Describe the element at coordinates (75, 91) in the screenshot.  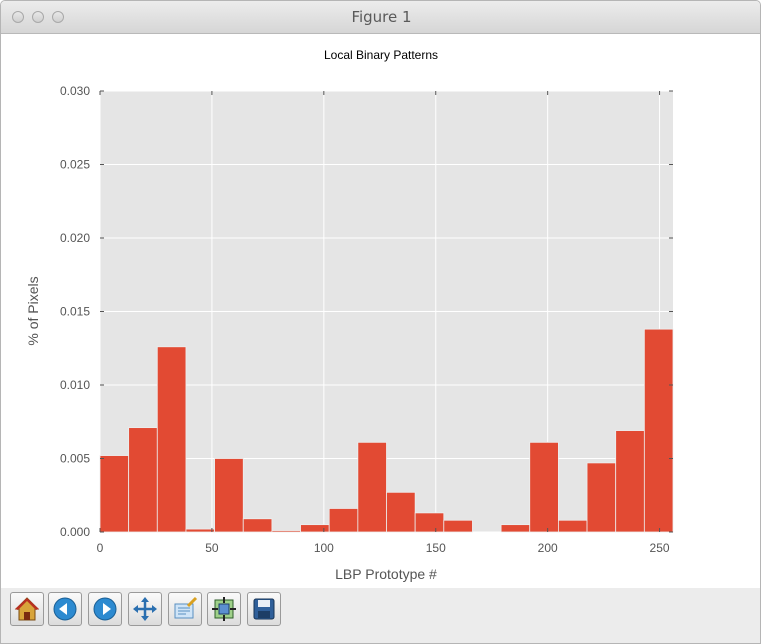
I see `y-tick-label: 0.030` at that location.